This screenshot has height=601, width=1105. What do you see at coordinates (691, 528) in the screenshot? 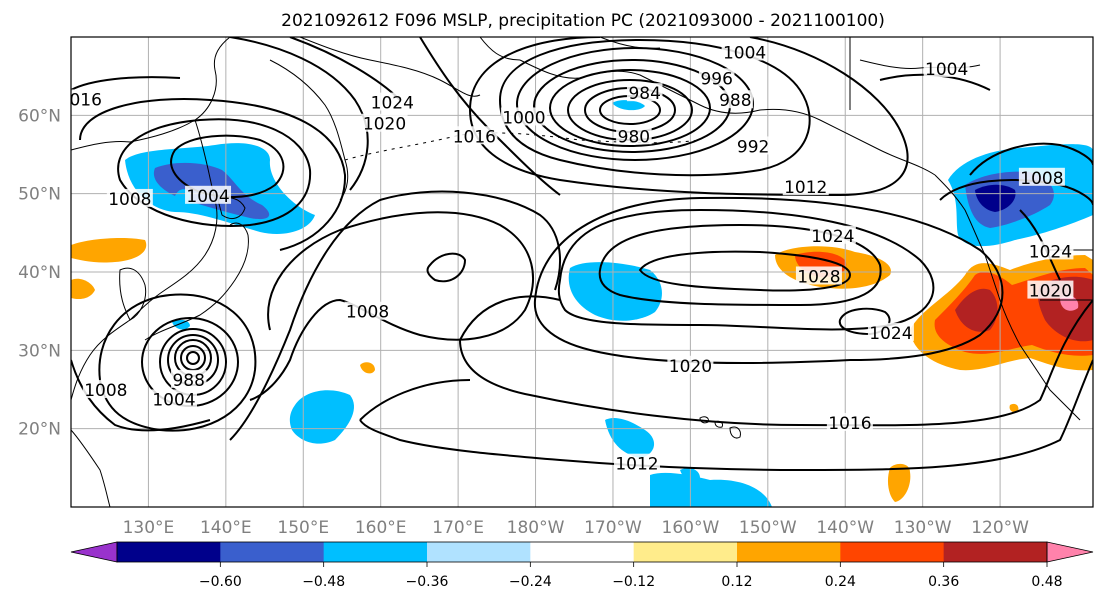
I see `longitude-label: 160°W` at bounding box center [691, 528].